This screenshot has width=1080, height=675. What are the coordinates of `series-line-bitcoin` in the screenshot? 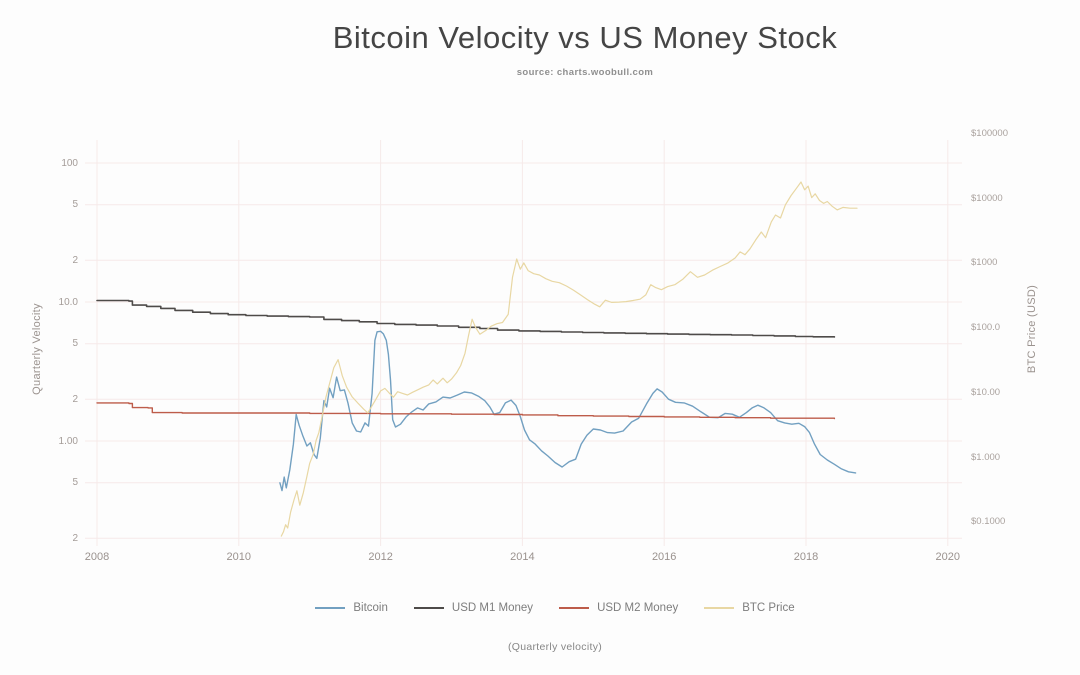 It's located at (568, 411).